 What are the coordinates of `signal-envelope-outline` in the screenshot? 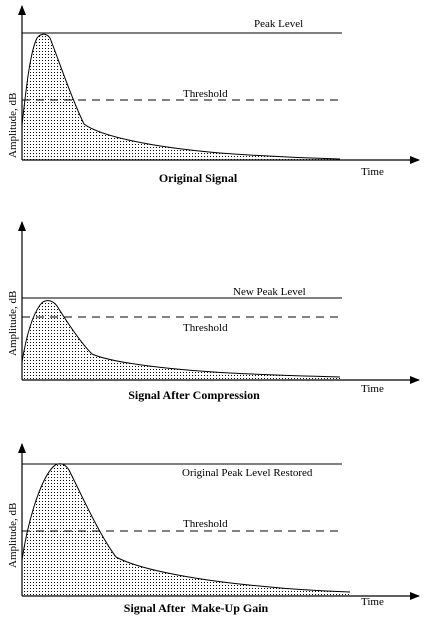 It's located at (181, 339).